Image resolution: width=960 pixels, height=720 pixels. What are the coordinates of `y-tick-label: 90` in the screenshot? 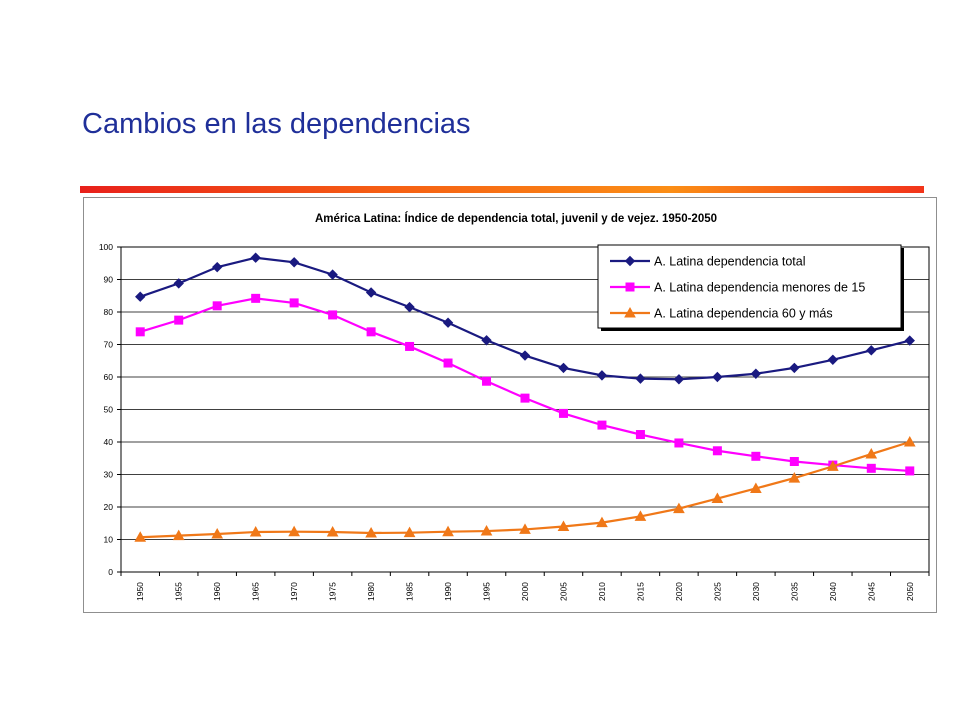 It's located at (109, 280).